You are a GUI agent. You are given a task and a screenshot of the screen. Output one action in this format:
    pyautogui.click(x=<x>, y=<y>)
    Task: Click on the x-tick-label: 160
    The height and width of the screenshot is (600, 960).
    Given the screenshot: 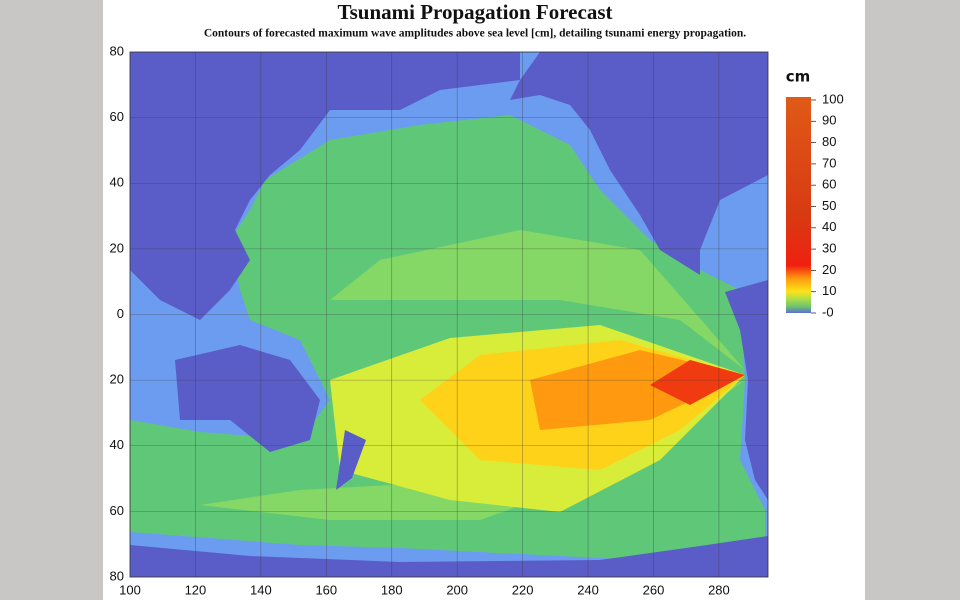 What is the action you would take?
    pyautogui.click(x=326, y=589)
    